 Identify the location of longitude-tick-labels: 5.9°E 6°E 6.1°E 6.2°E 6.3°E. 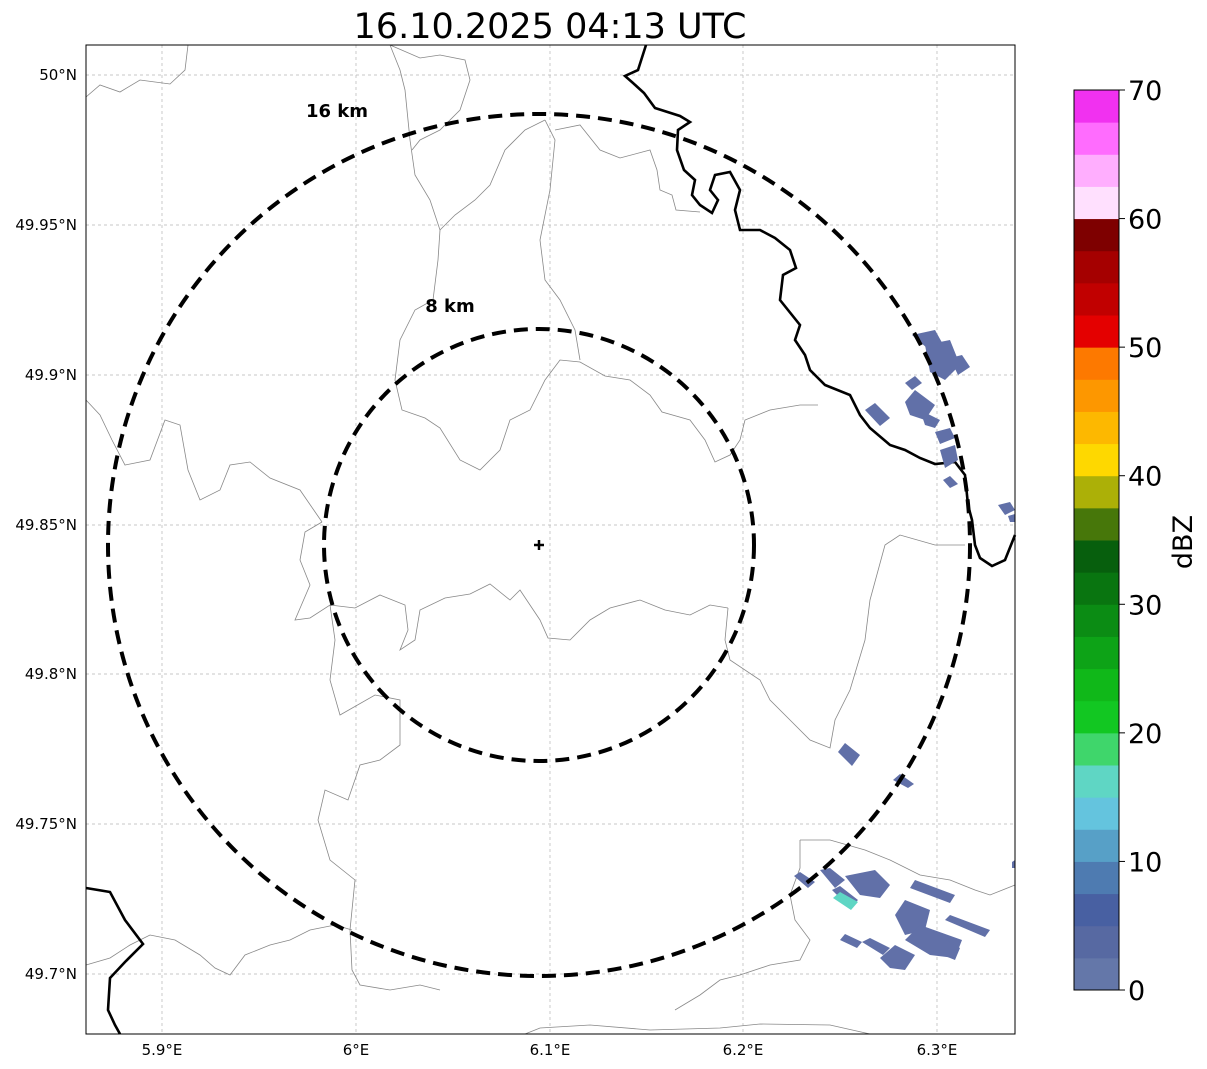
(550, 1050).